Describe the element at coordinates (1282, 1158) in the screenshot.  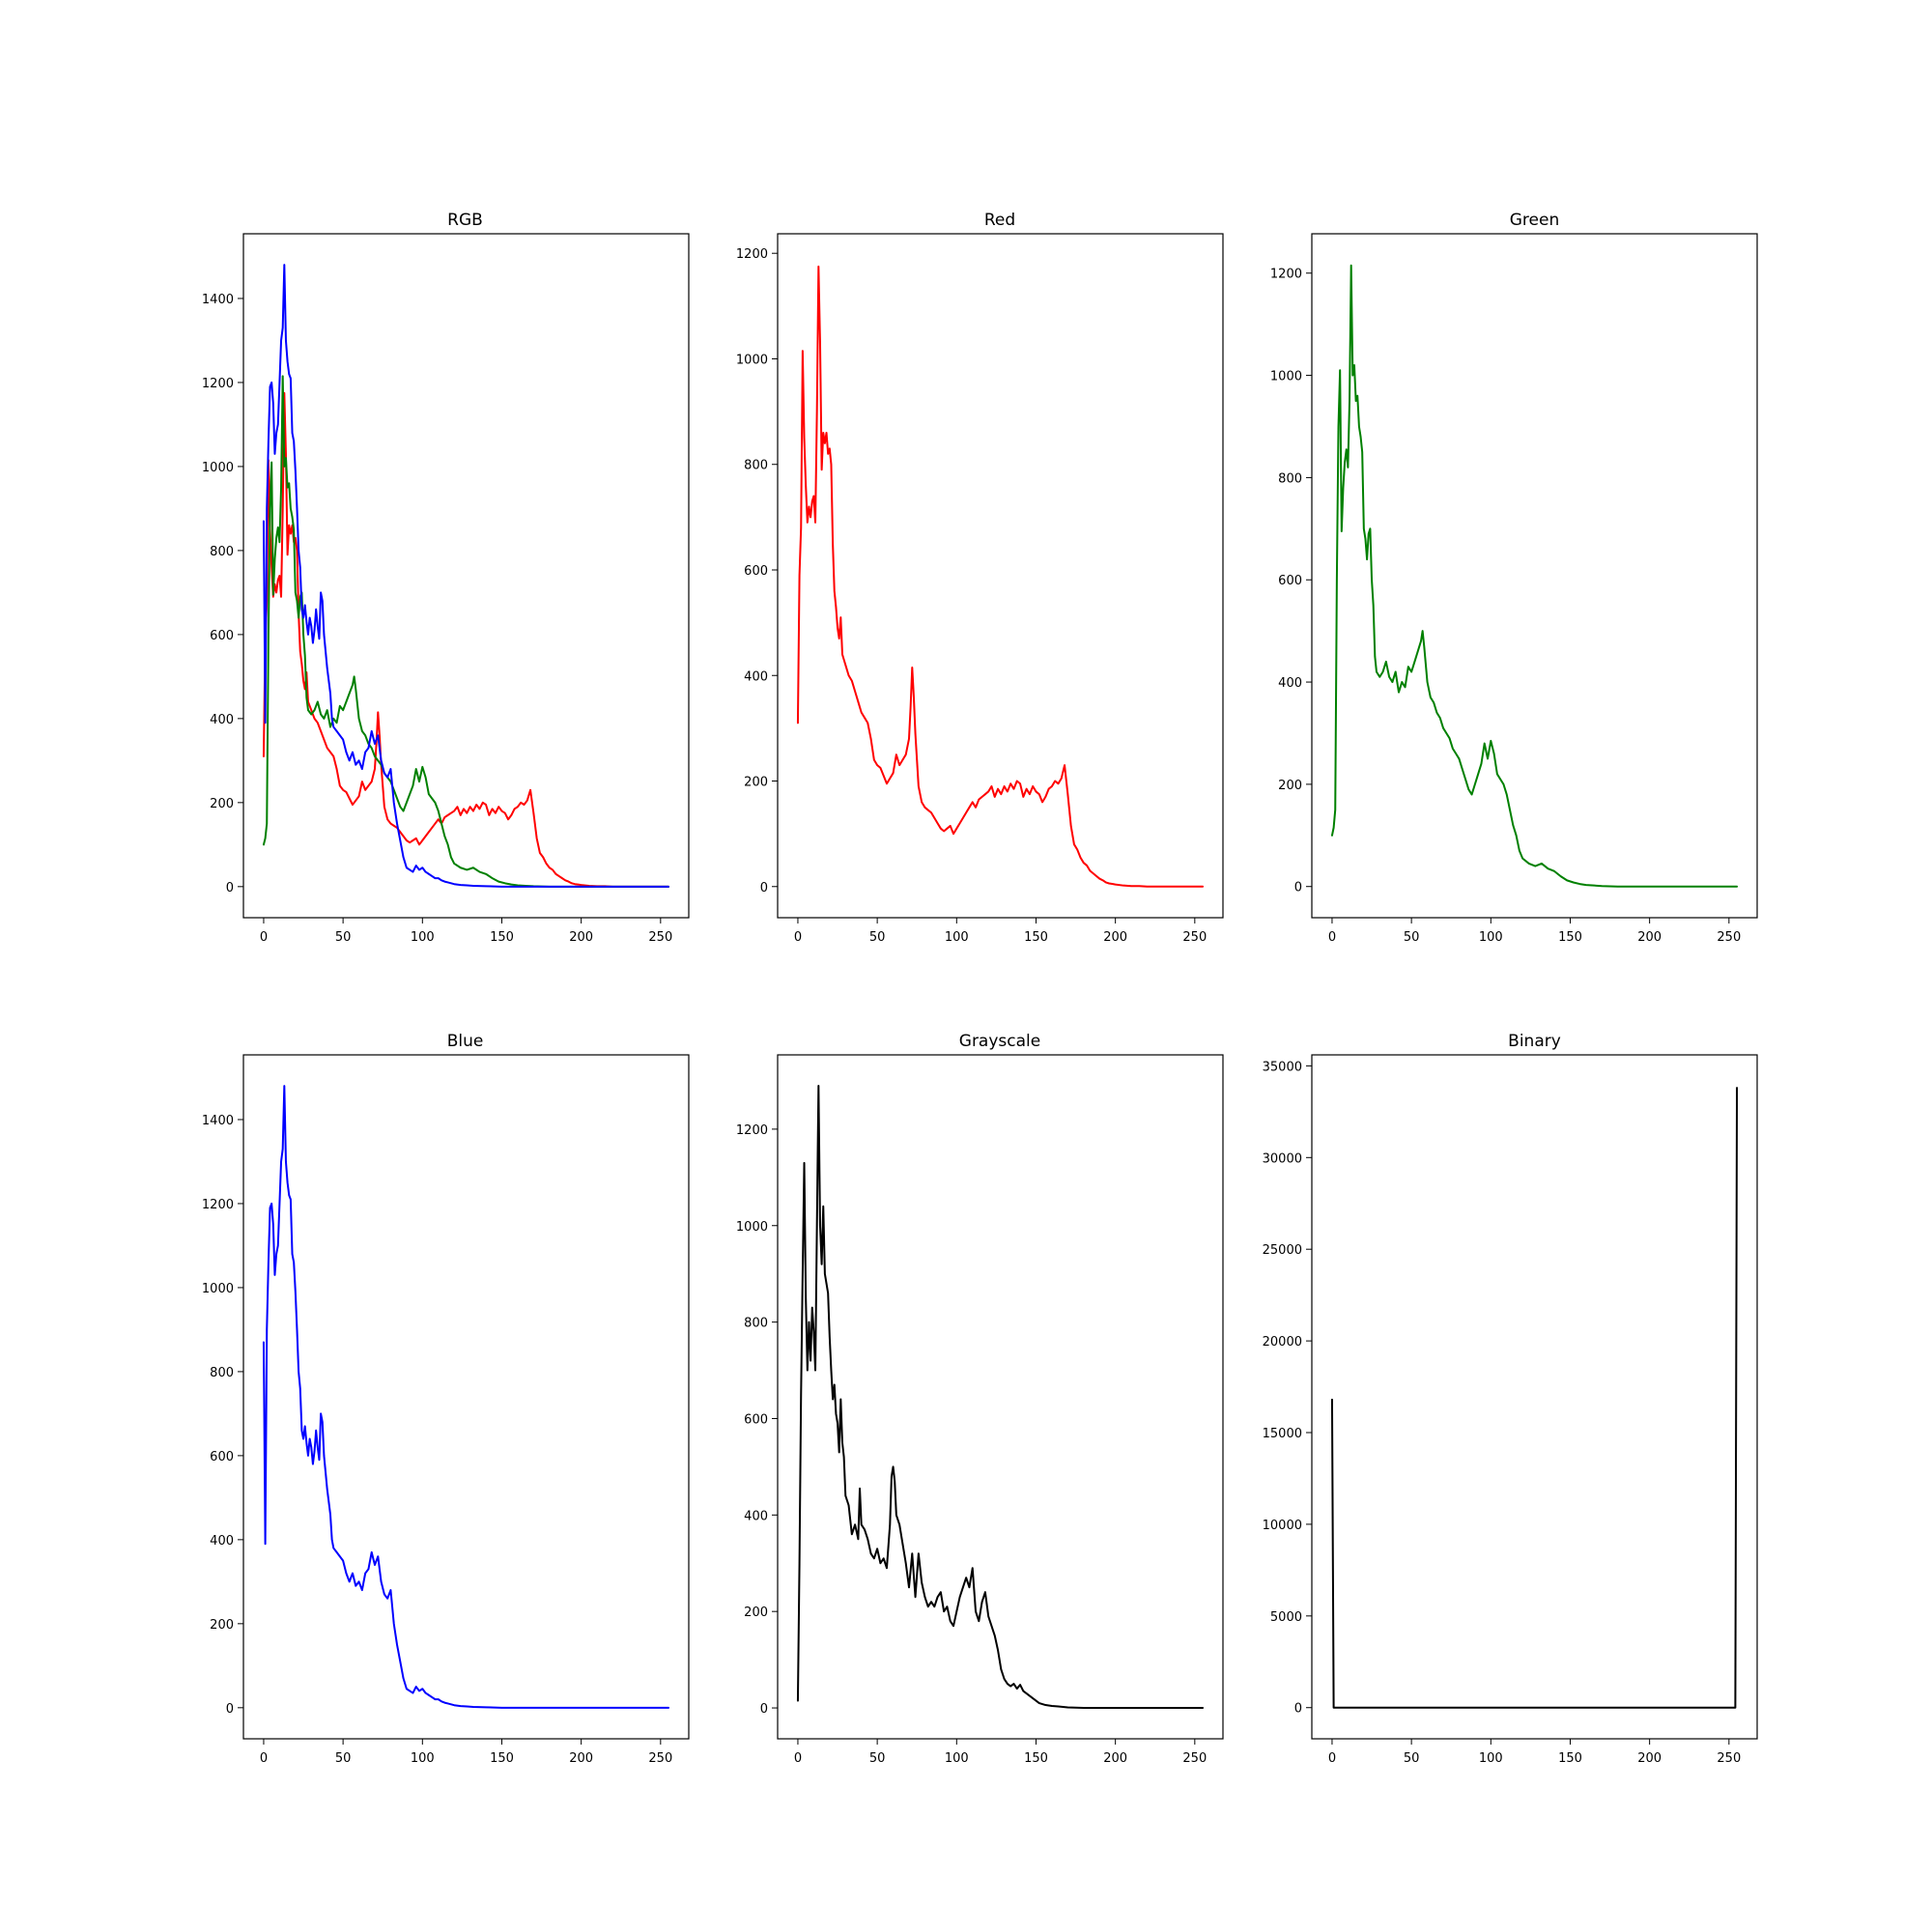
I see `y-tick-label: 30000` at that location.